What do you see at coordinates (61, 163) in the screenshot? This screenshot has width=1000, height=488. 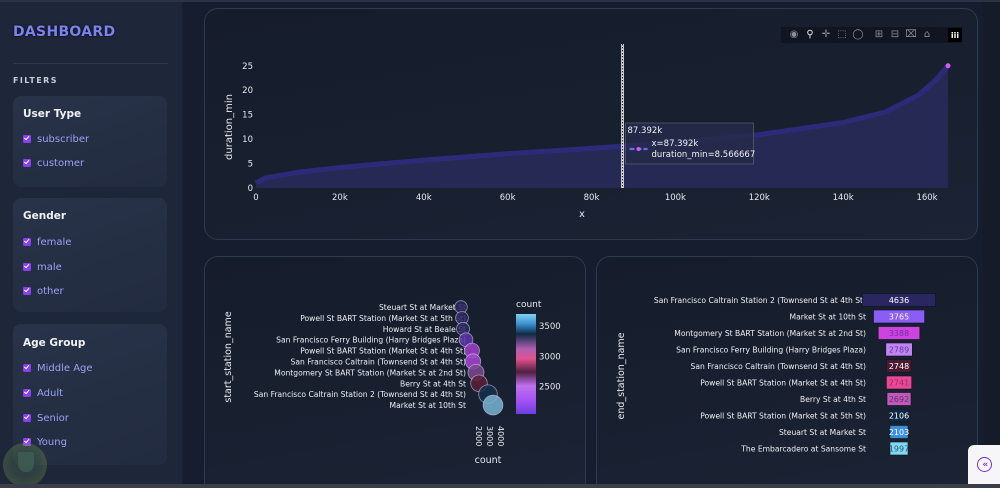 I see `checkbox-label: customer` at bounding box center [61, 163].